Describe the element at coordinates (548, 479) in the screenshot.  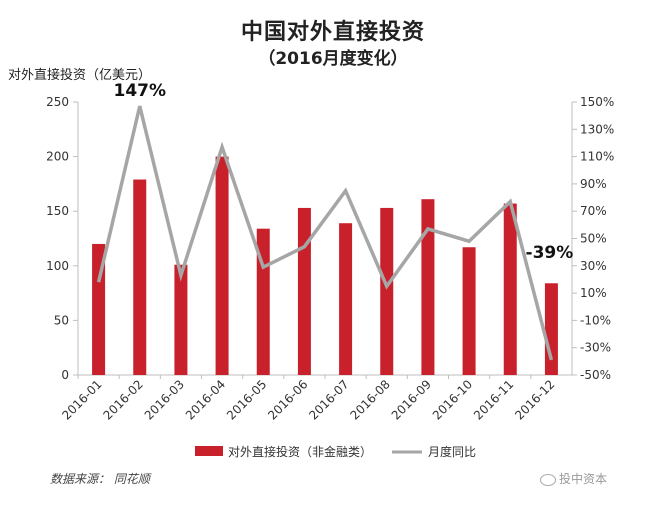
I see `wechat-icon` at that location.